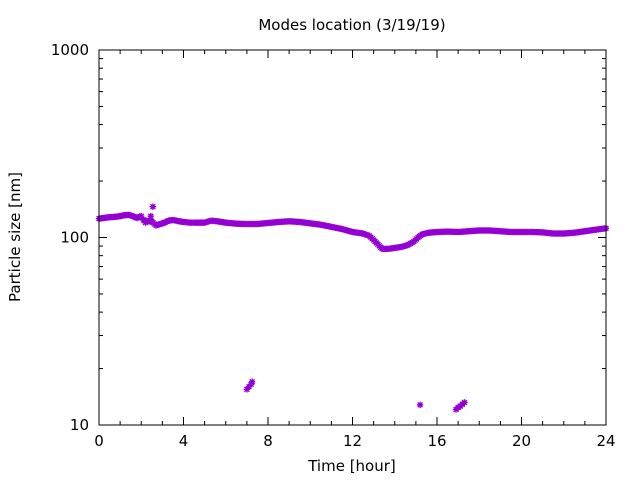  I want to click on y-tick-label: 100, so click(74, 238).